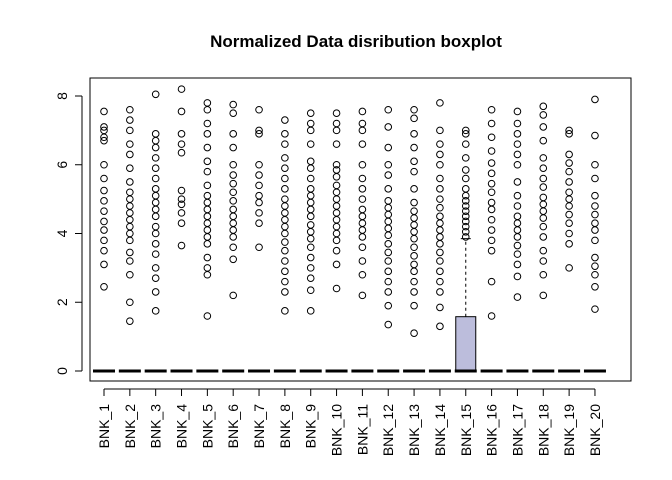  I want to click on x-tick-label: BNK_20, so click(595, 430).